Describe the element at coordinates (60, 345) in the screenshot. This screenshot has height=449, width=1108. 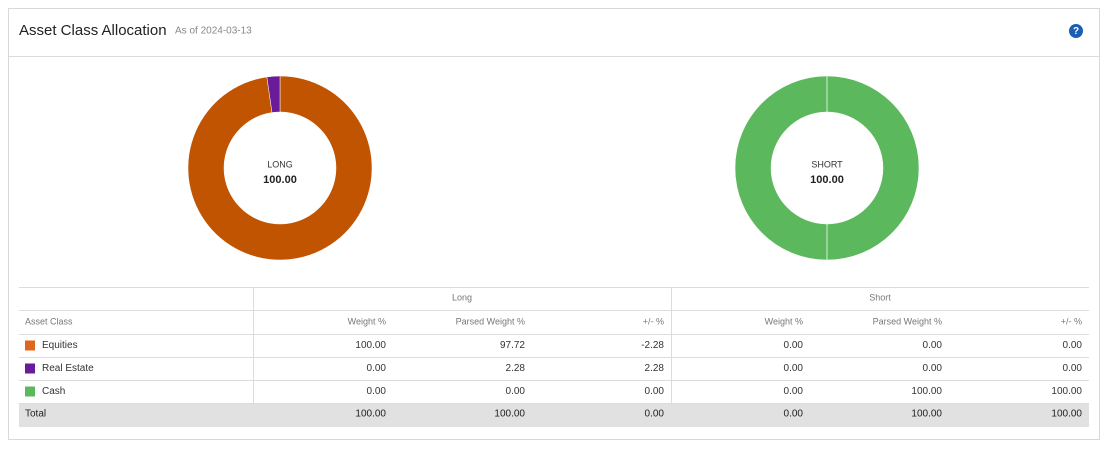
I see `asset-class: Equities` at that location.